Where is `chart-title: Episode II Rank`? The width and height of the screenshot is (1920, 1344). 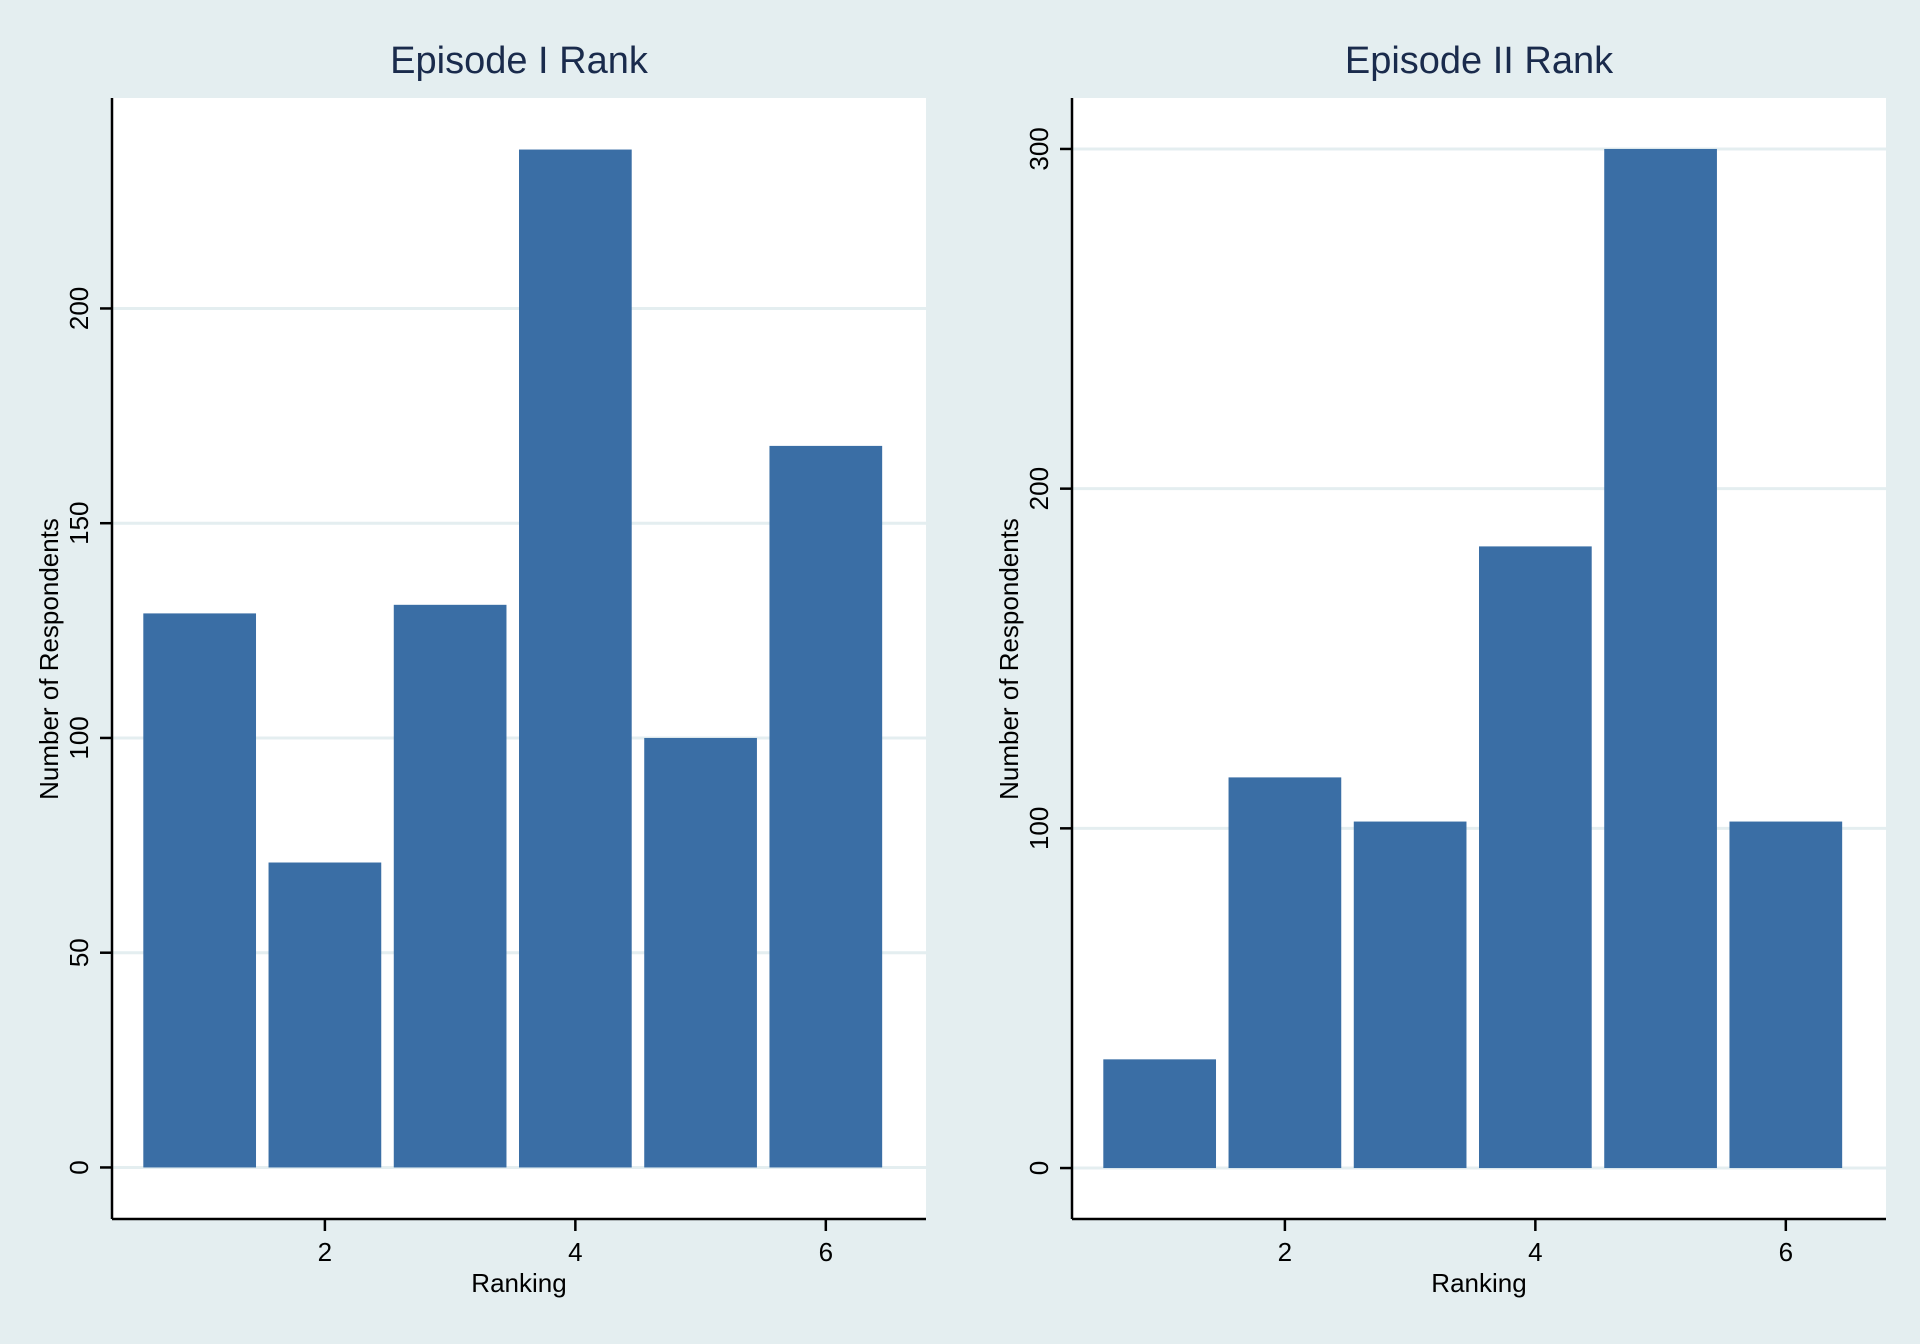
chart-title: Episode II Rank is located at coordinates (1479, 61).